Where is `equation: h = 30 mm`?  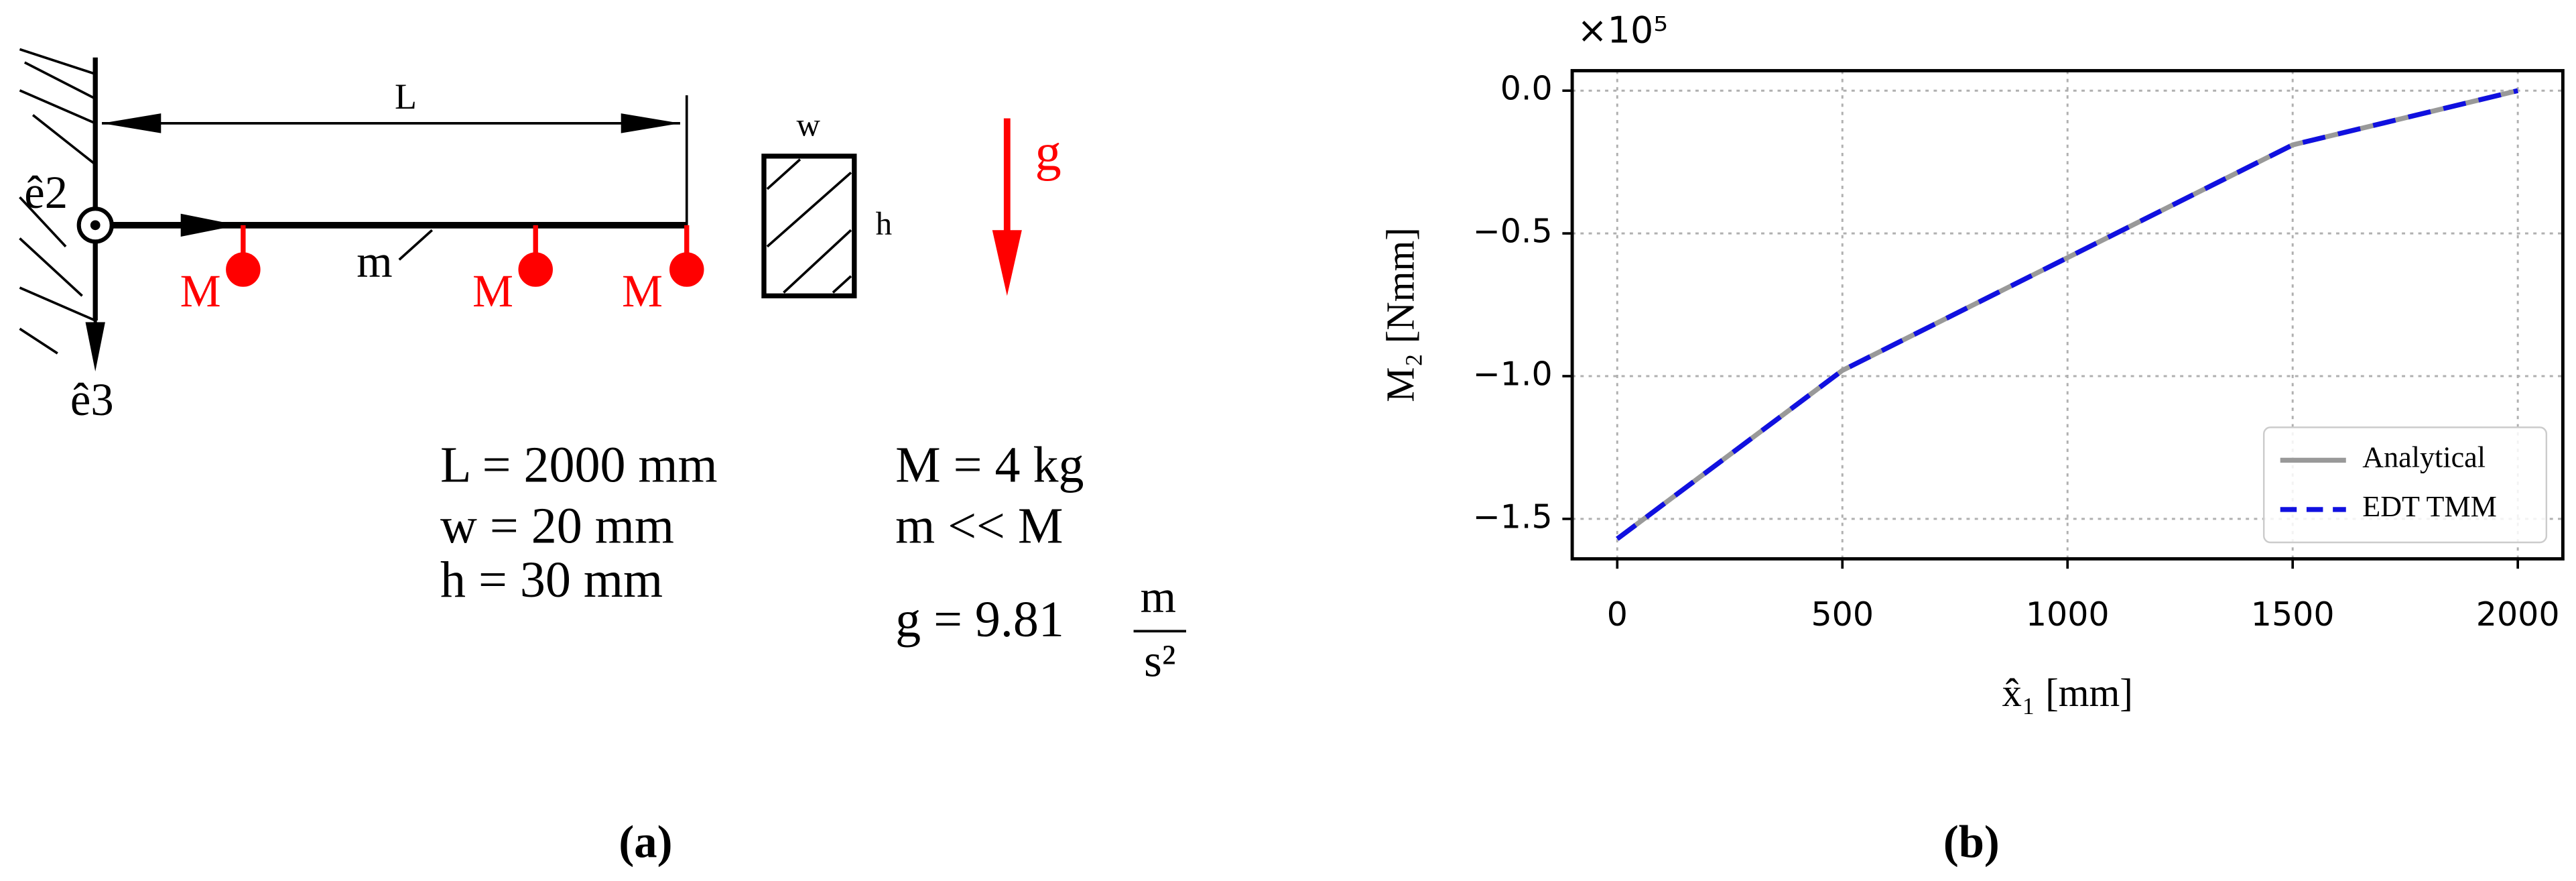
equation: h = 30 mm is located at coordinates (551, 580).